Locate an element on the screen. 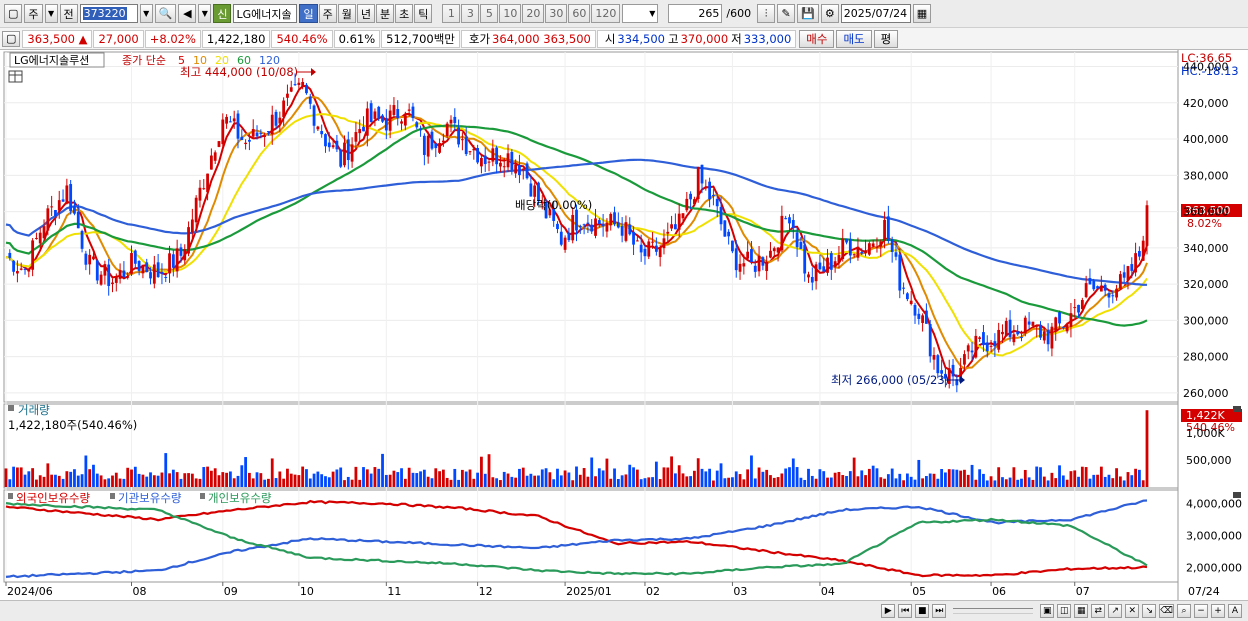 This screenshot has height=621, width=1248. stock-code-input: 373220 is located at coordinates (108, 13).